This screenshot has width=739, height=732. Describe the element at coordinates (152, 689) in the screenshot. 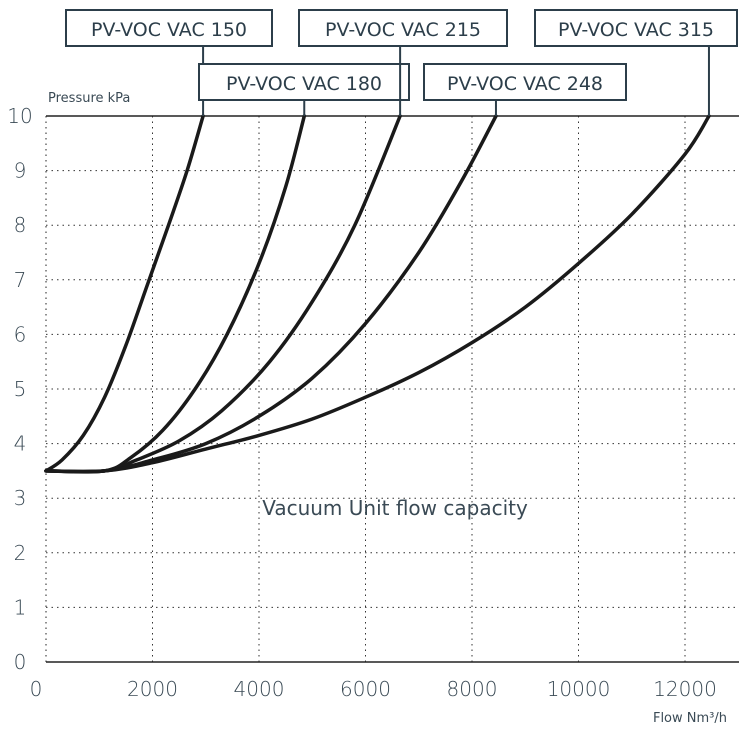

I see `x-tick-label: 2000` at that location.